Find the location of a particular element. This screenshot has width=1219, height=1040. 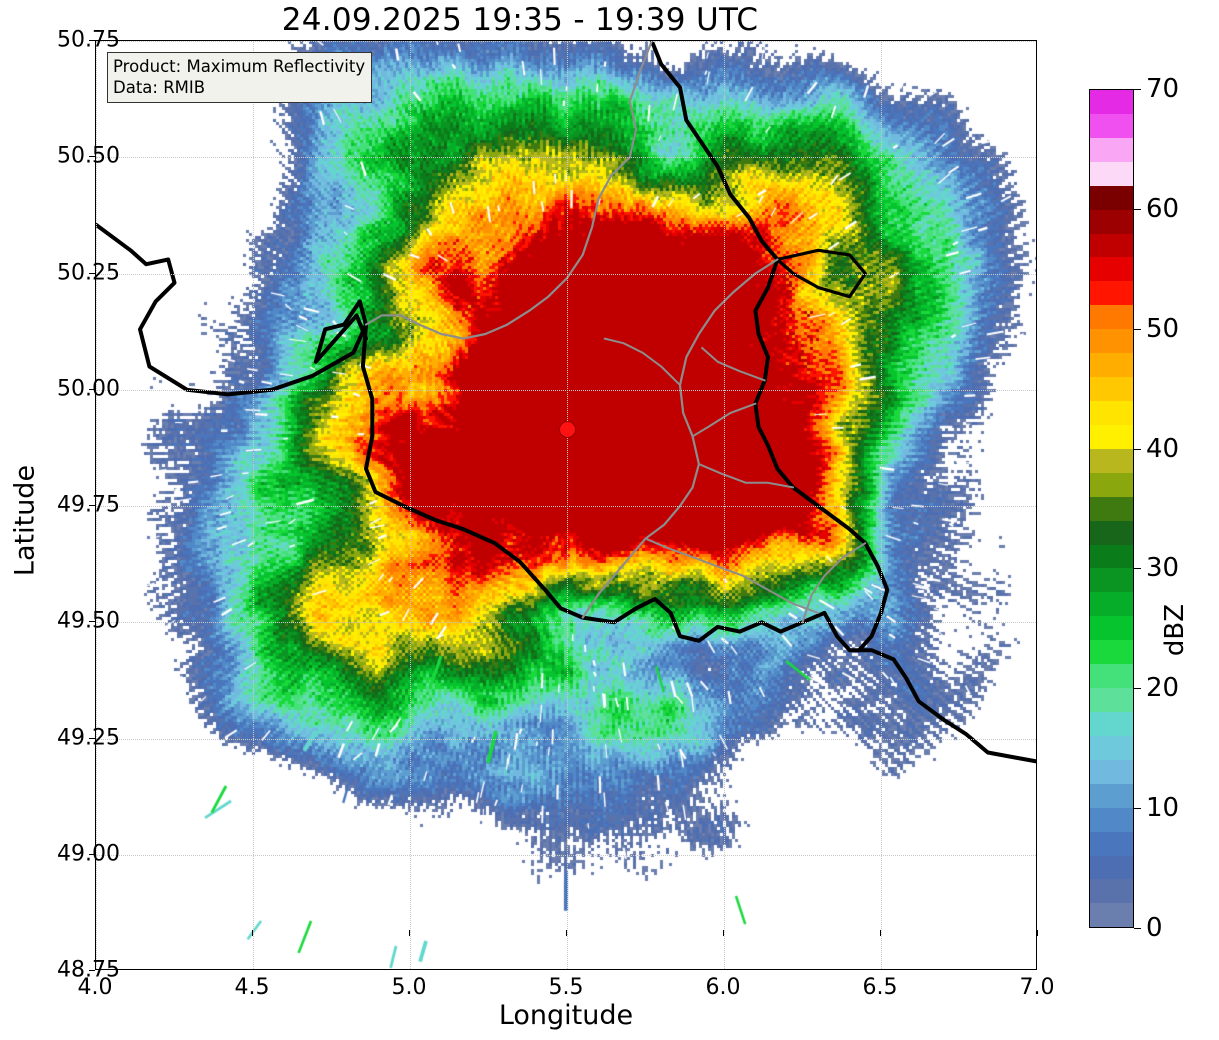

x-tick-label: 6.0 is located at coordinates (723, 987).